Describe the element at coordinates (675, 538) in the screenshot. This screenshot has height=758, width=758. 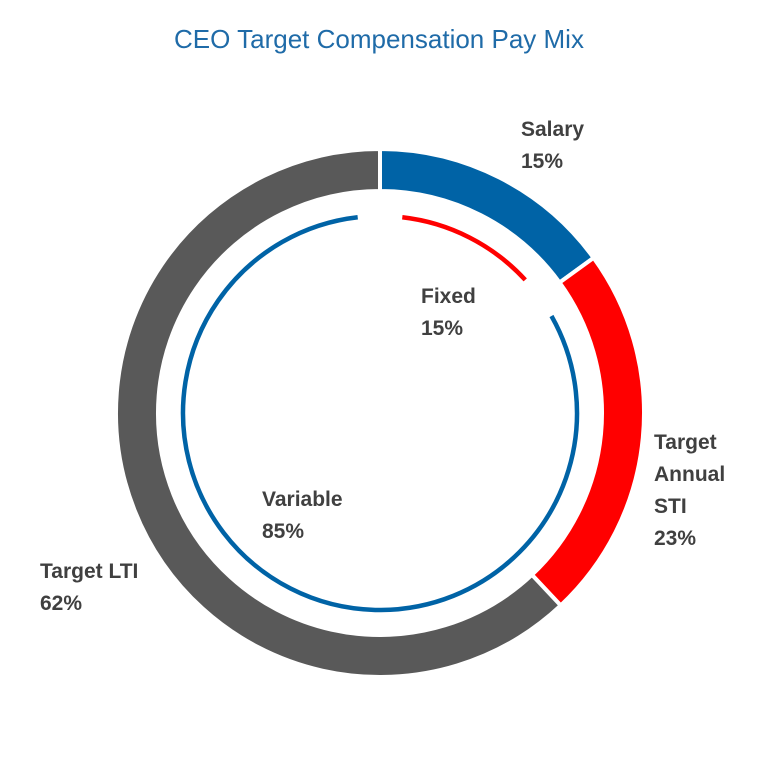
I see `label-value: 23%` at that location.